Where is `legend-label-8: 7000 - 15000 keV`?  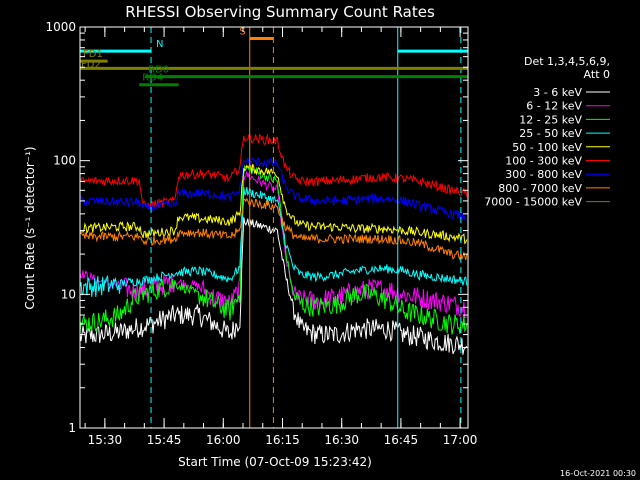 legend-label-8: 7000 - 15000 keV is located at coordinates (533, 202).